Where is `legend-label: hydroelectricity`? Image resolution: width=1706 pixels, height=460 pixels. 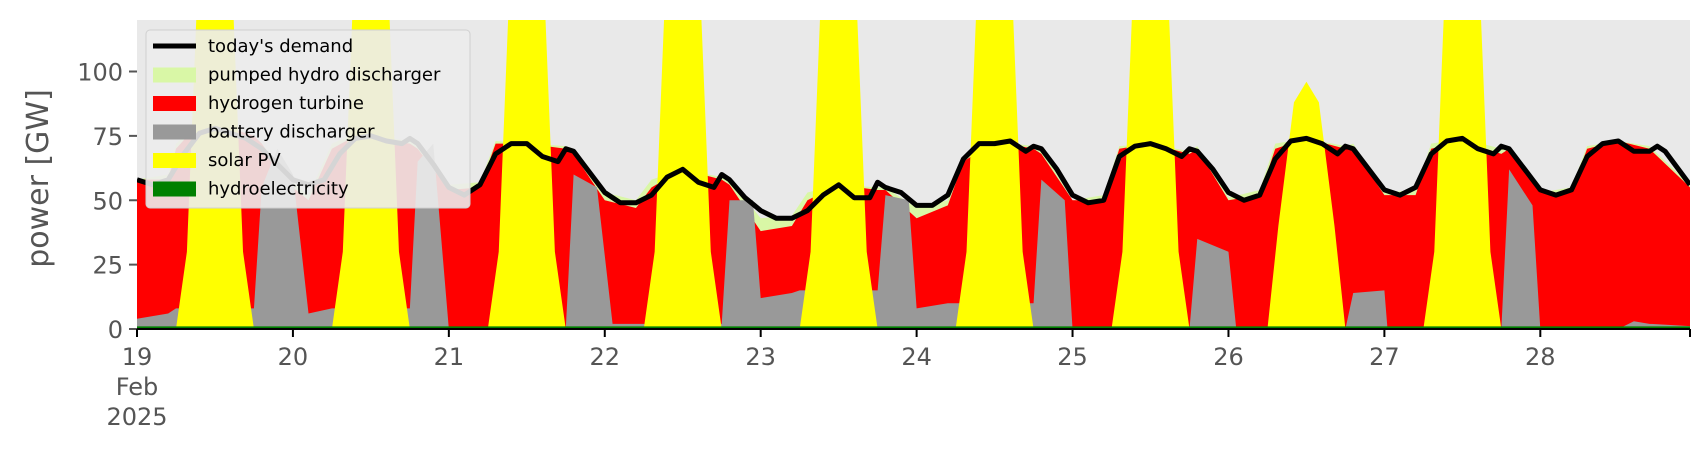
legend-label: hydroelectricity is located at coordinates (278, 189).